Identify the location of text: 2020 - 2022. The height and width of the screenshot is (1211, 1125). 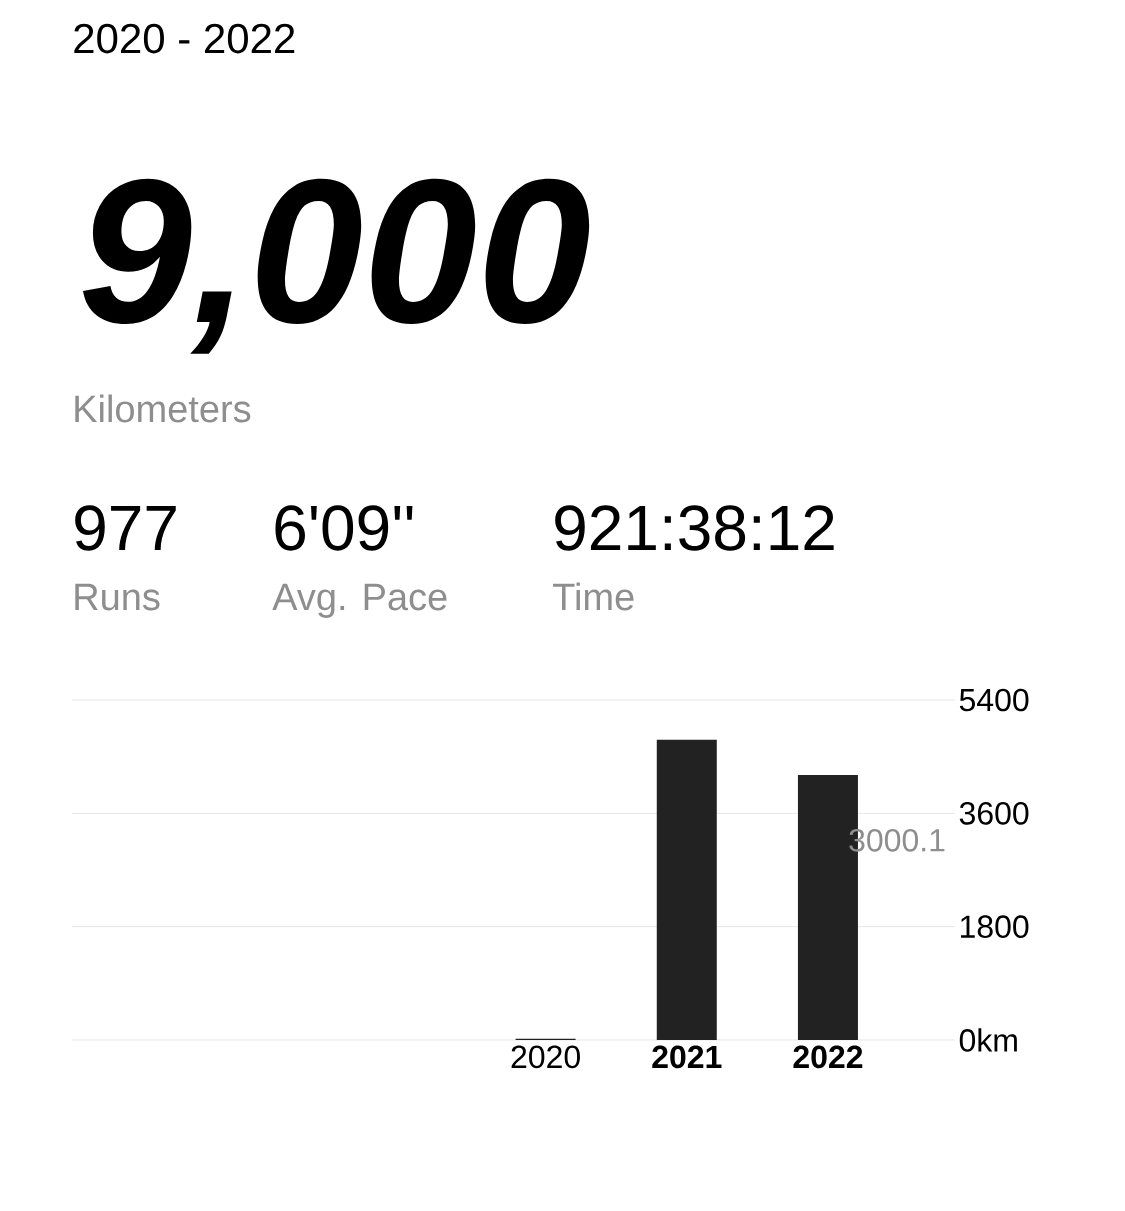
(184, 38).